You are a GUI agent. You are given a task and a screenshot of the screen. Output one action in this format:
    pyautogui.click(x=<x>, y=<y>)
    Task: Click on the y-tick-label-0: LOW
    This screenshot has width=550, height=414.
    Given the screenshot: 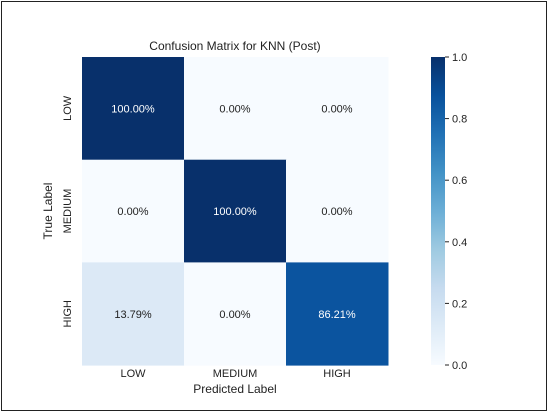 What is the action you would take?
    pyautogui.click(x=68, y=108)
    